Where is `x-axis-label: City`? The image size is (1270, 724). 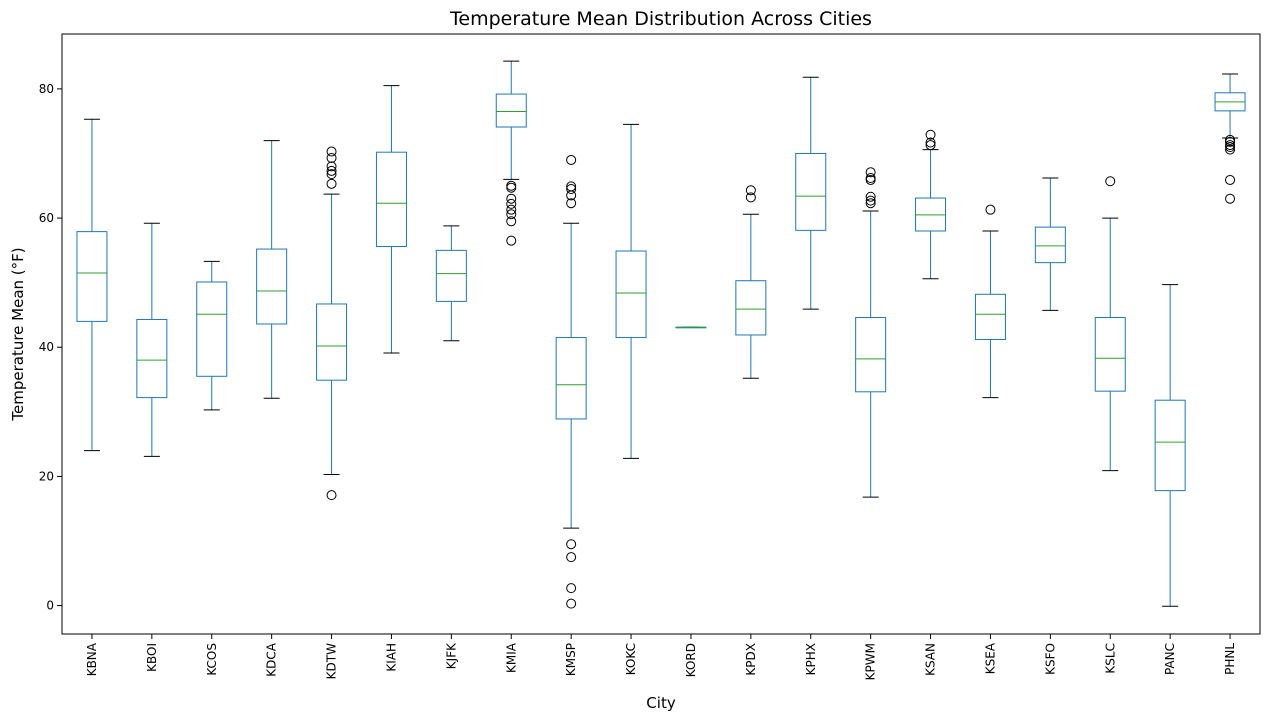 x-axis-label: City is located at coordinates (661, 703).